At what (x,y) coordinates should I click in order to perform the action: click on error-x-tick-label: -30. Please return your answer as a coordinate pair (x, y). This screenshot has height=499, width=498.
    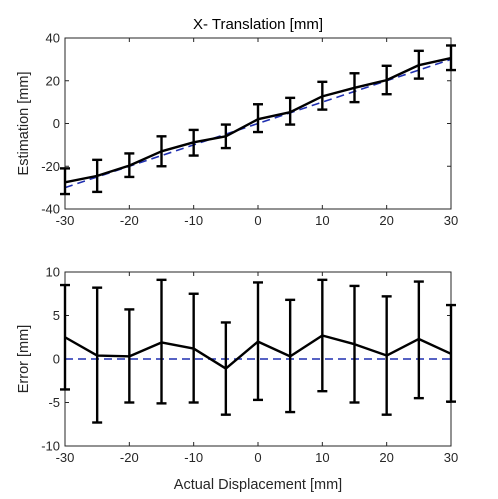
    Looking at the image, I should click on (65, 457).